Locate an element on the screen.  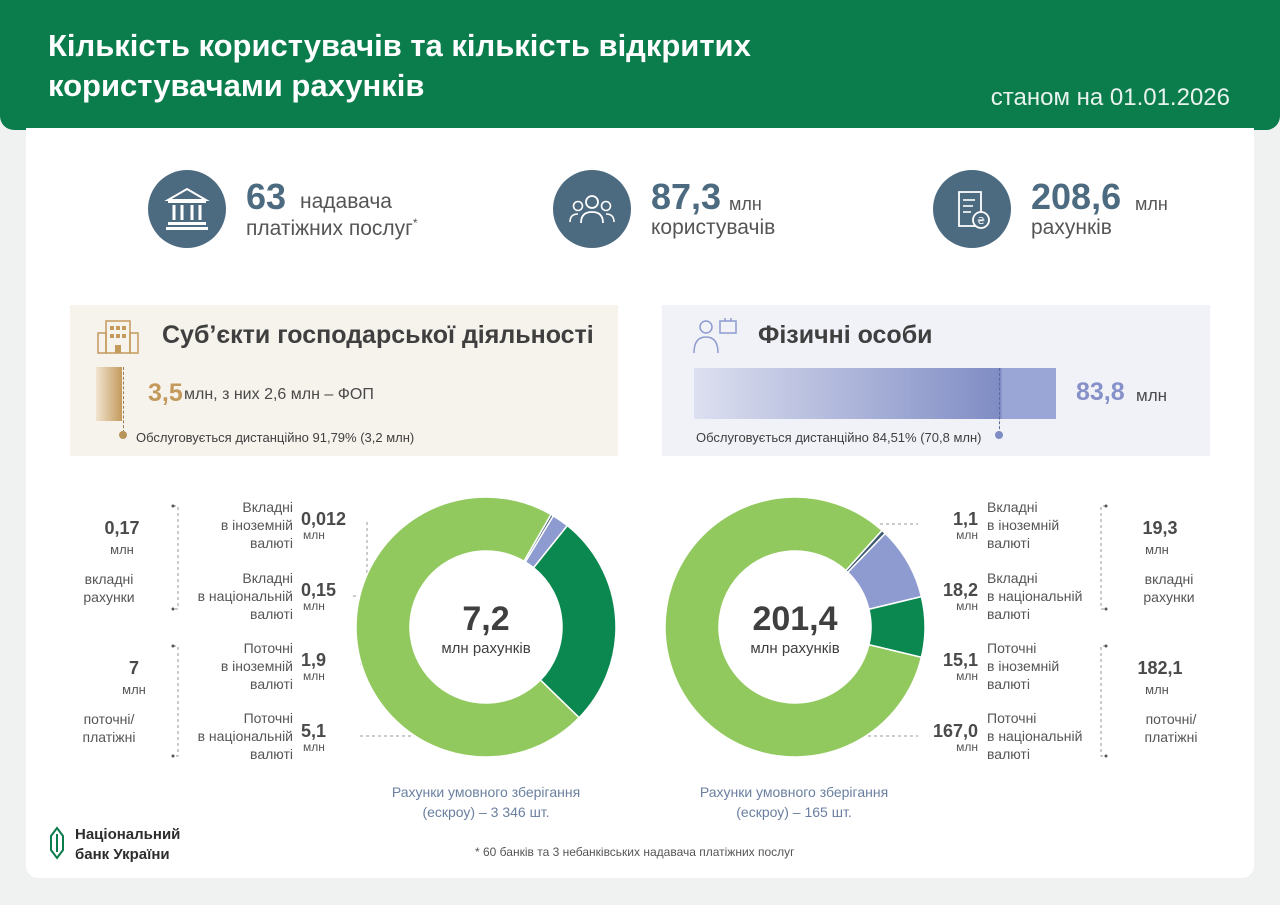
right-donut-total: 201,4 is located at coordinates (795, 619).